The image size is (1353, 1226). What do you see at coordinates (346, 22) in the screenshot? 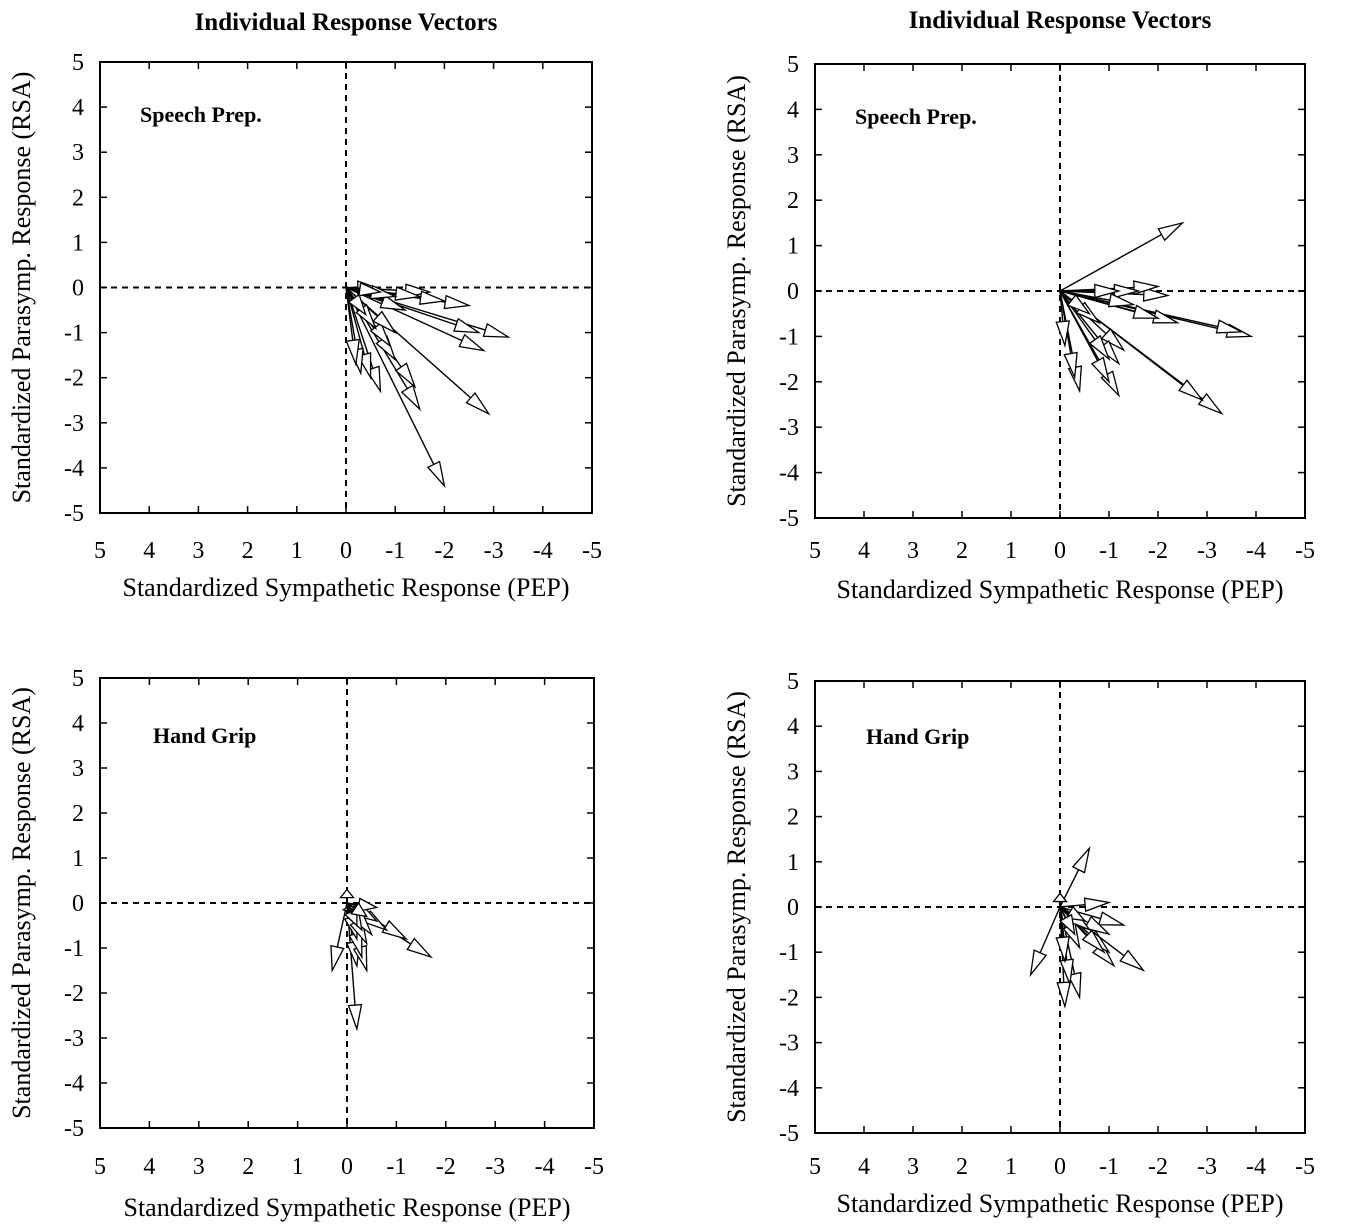
I see `chart-title: Individual Response Vectors` at bounding box center [346, 22].